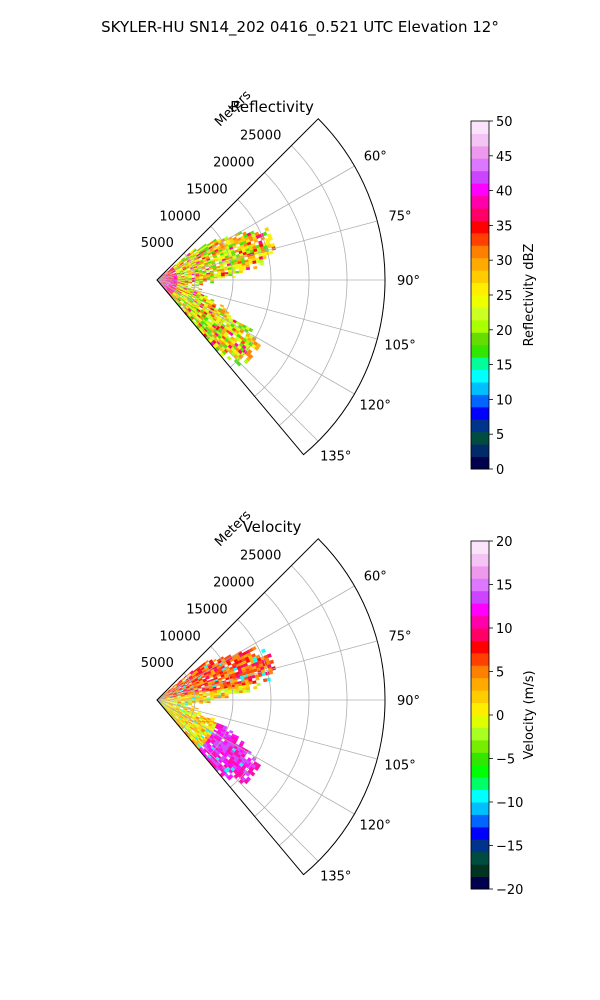 Image resolution: width=600 pixels, height=1000 pixels. Describe the element at coordinates (500, 470) in the screenshot. I see `colorbar-tick-label: 0` at that location.